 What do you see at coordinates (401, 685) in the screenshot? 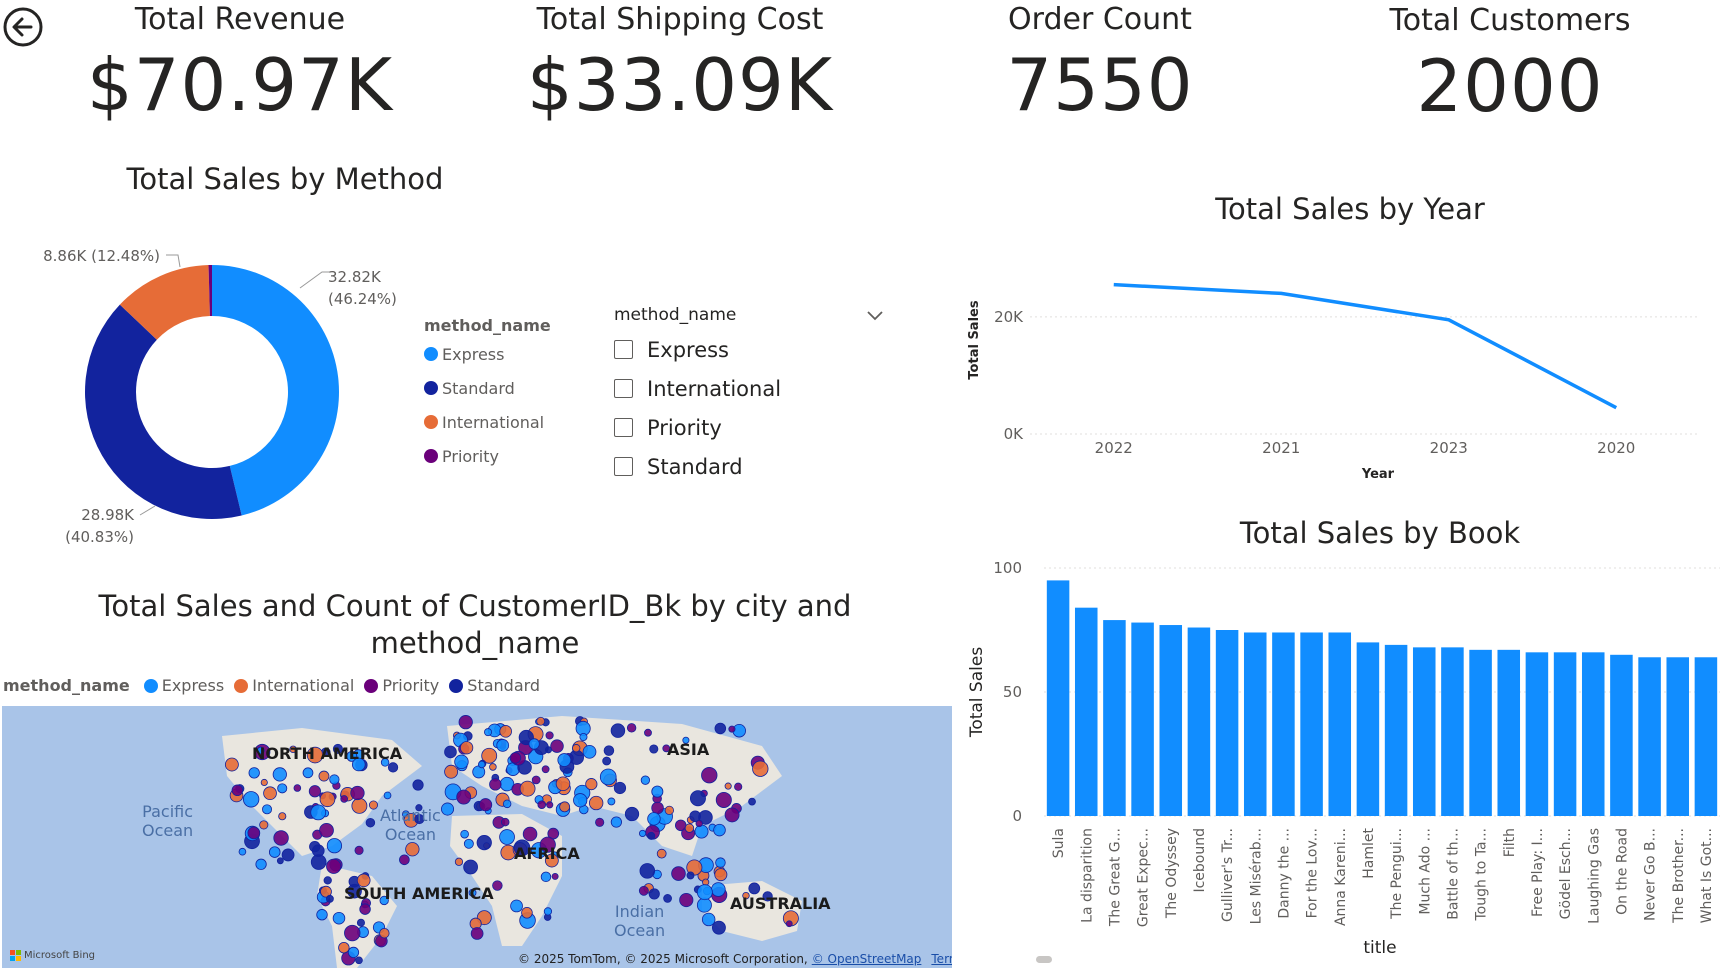
I see `map-legend-priority: Priority` at bounding box center [401, 685].